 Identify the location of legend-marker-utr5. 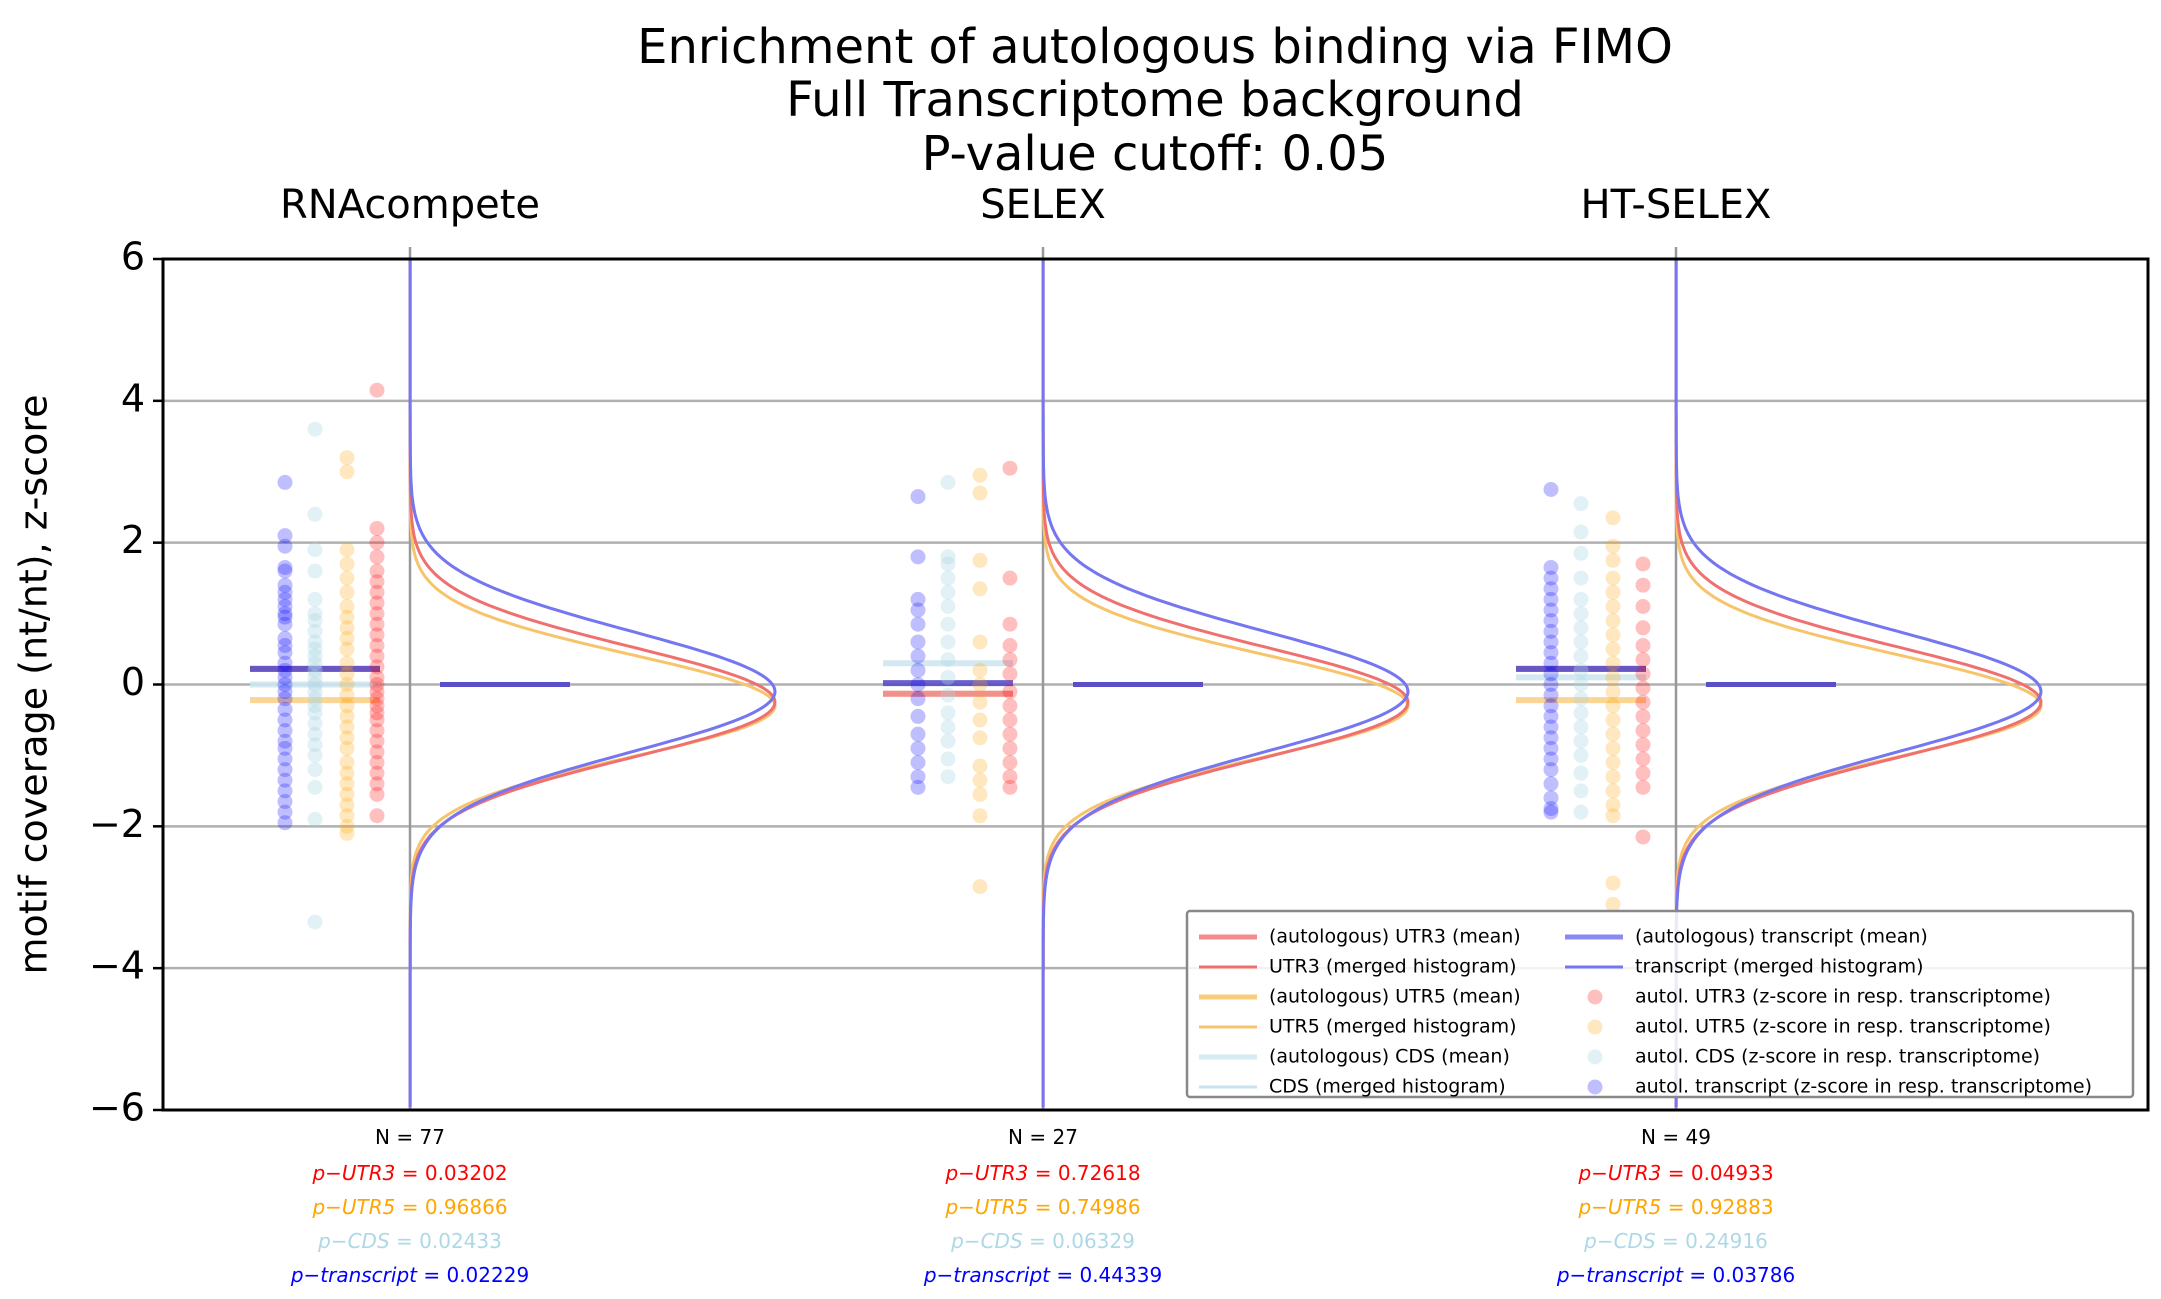
(1595, 1027).